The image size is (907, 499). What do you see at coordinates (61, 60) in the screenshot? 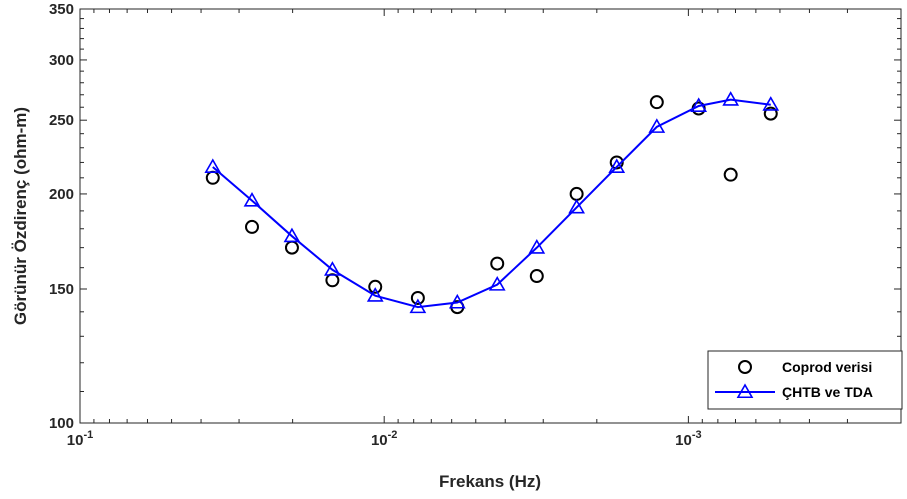
I see `y-tick-label: 300` at bounding box center [61, 60].